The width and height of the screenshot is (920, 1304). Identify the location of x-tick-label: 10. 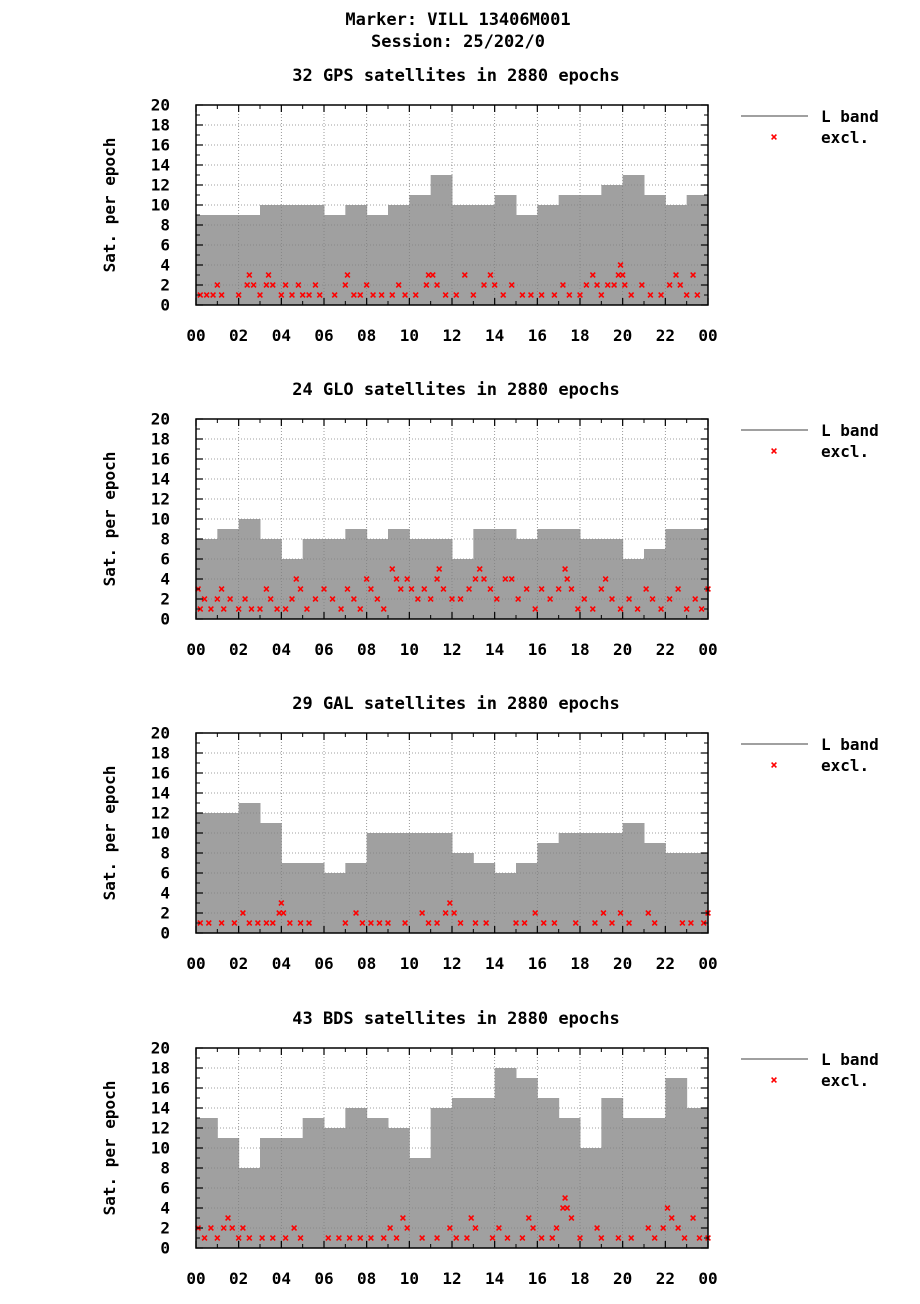
(409, 649).